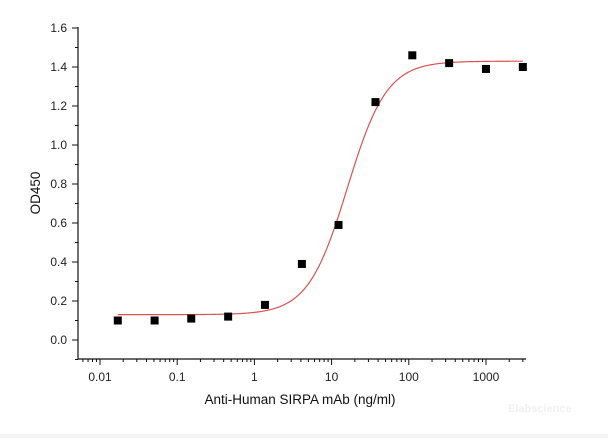 The width and height of the screenshot is (608, 438). Describe the element at coordinates (486, 377) in the screenshot. I see `x-tick-label: 1000` at that location.